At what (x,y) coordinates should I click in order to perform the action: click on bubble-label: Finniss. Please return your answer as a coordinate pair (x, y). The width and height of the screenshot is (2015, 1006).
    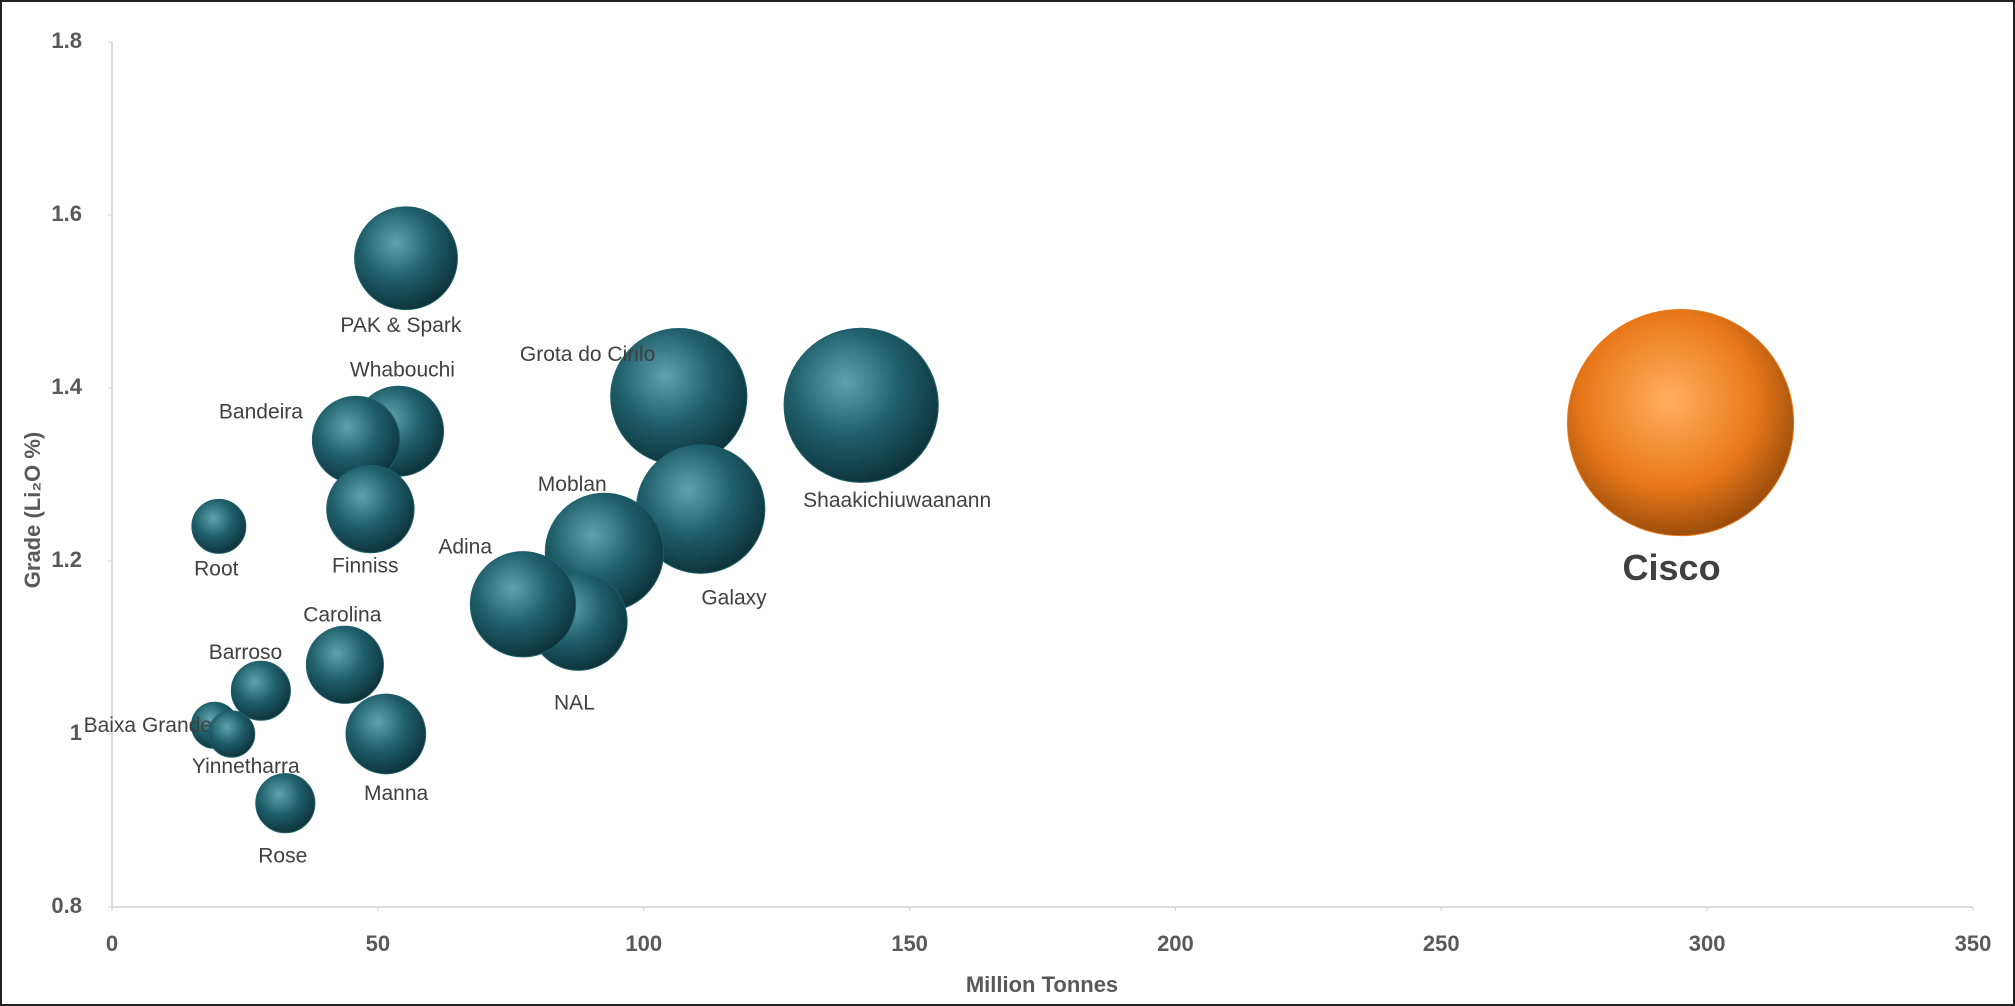
    Looking at the image, I should click on (365, 565).